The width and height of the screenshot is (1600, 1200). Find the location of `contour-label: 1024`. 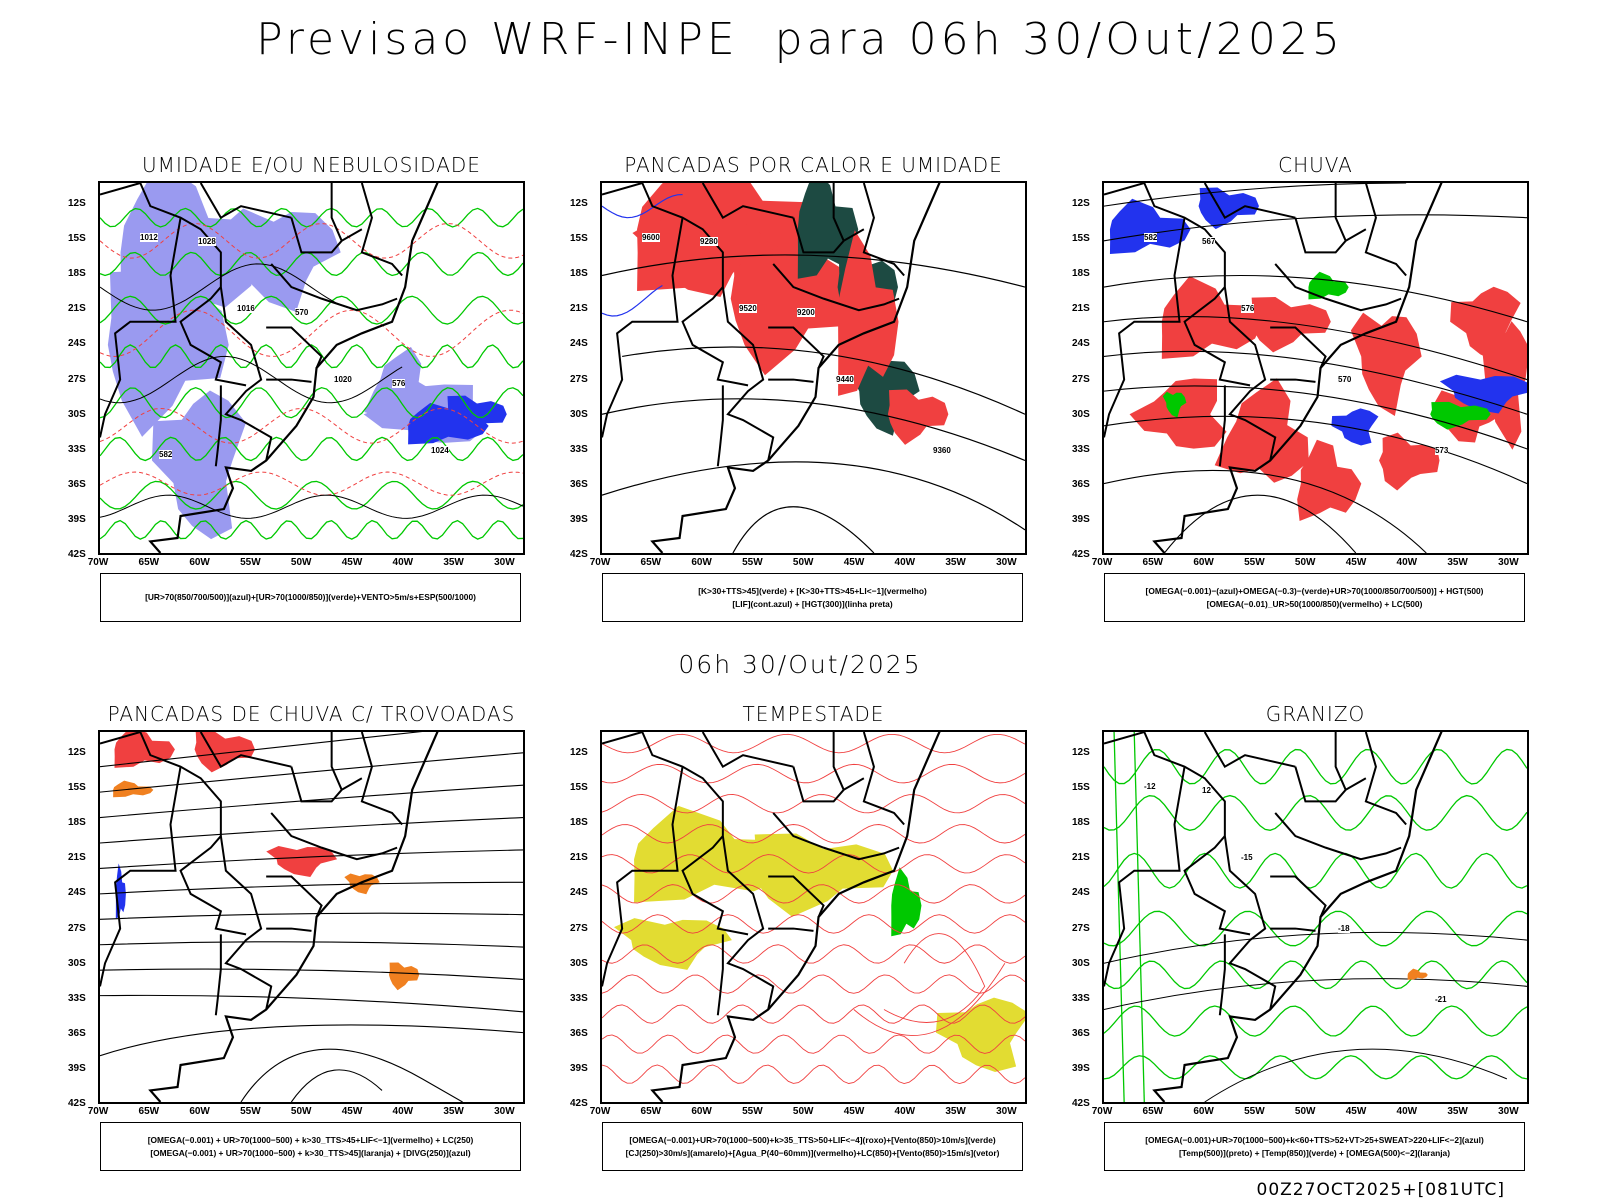

contour-label: 1024 is located at coordinates (440, 450).